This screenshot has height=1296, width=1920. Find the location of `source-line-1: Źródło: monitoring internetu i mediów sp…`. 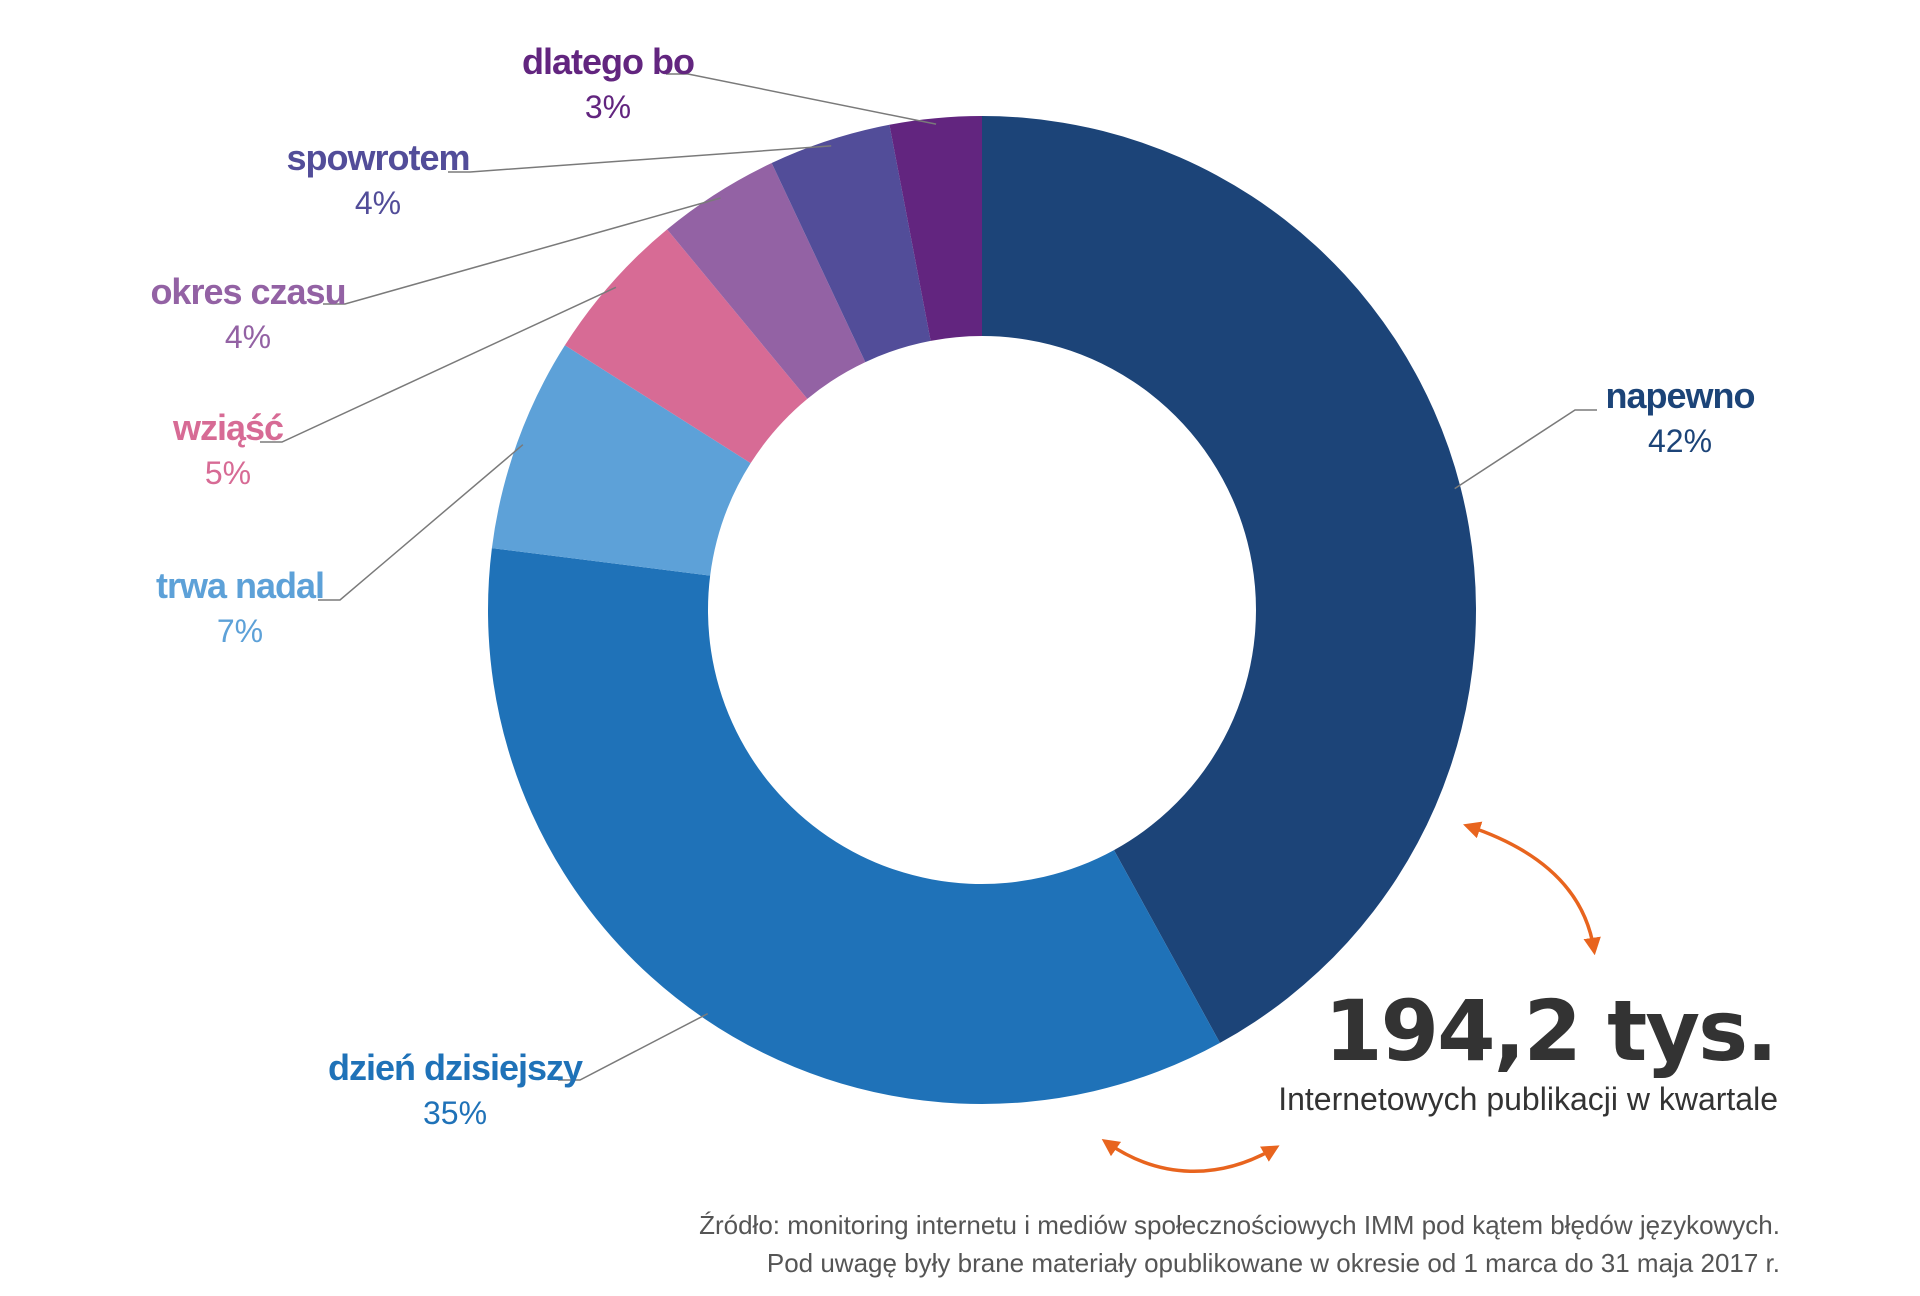

source-line-1: Źródło: monitoring internetu i mediów sp… is located at coordinates (1239, 1225).